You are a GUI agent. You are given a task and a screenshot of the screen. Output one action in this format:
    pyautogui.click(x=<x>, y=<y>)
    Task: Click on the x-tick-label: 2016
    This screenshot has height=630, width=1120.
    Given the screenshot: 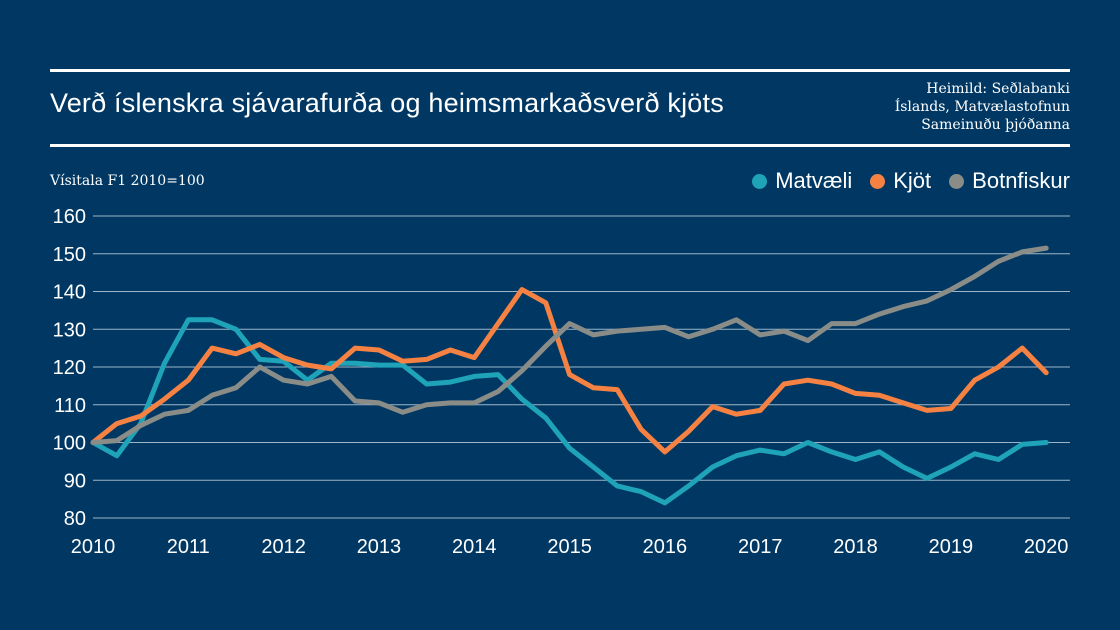 What is the action you would take?
    pyautogui.click(x=665, y=547)
    